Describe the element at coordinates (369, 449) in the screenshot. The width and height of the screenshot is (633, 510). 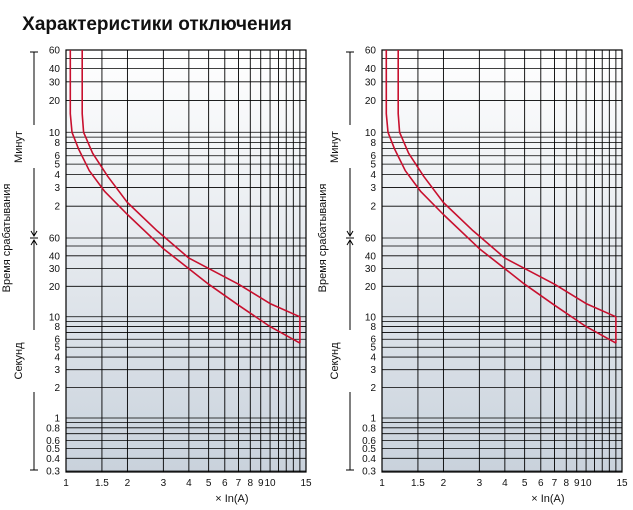
I see `y-tick-label: 0.5` at that location.